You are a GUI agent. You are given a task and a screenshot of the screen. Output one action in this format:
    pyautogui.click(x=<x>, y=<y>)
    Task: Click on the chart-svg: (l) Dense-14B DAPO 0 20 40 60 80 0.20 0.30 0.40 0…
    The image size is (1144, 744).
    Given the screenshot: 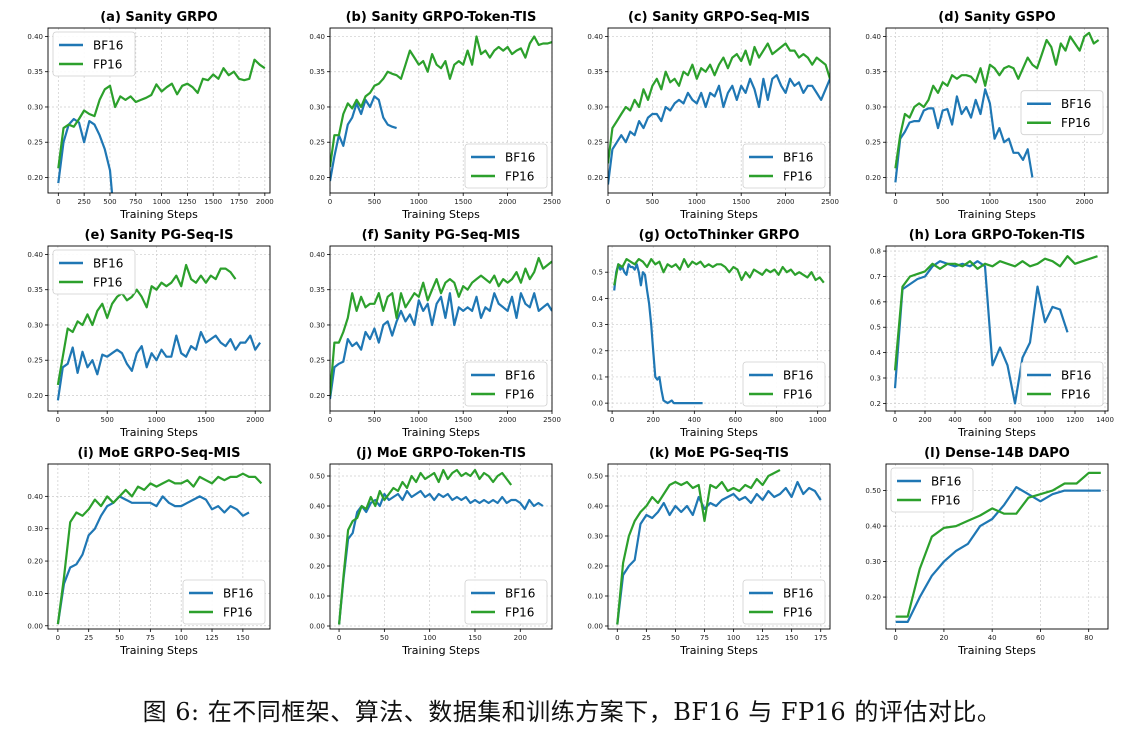 What is the action you would take?
    pyautogui.click(x=987, y=551)
    